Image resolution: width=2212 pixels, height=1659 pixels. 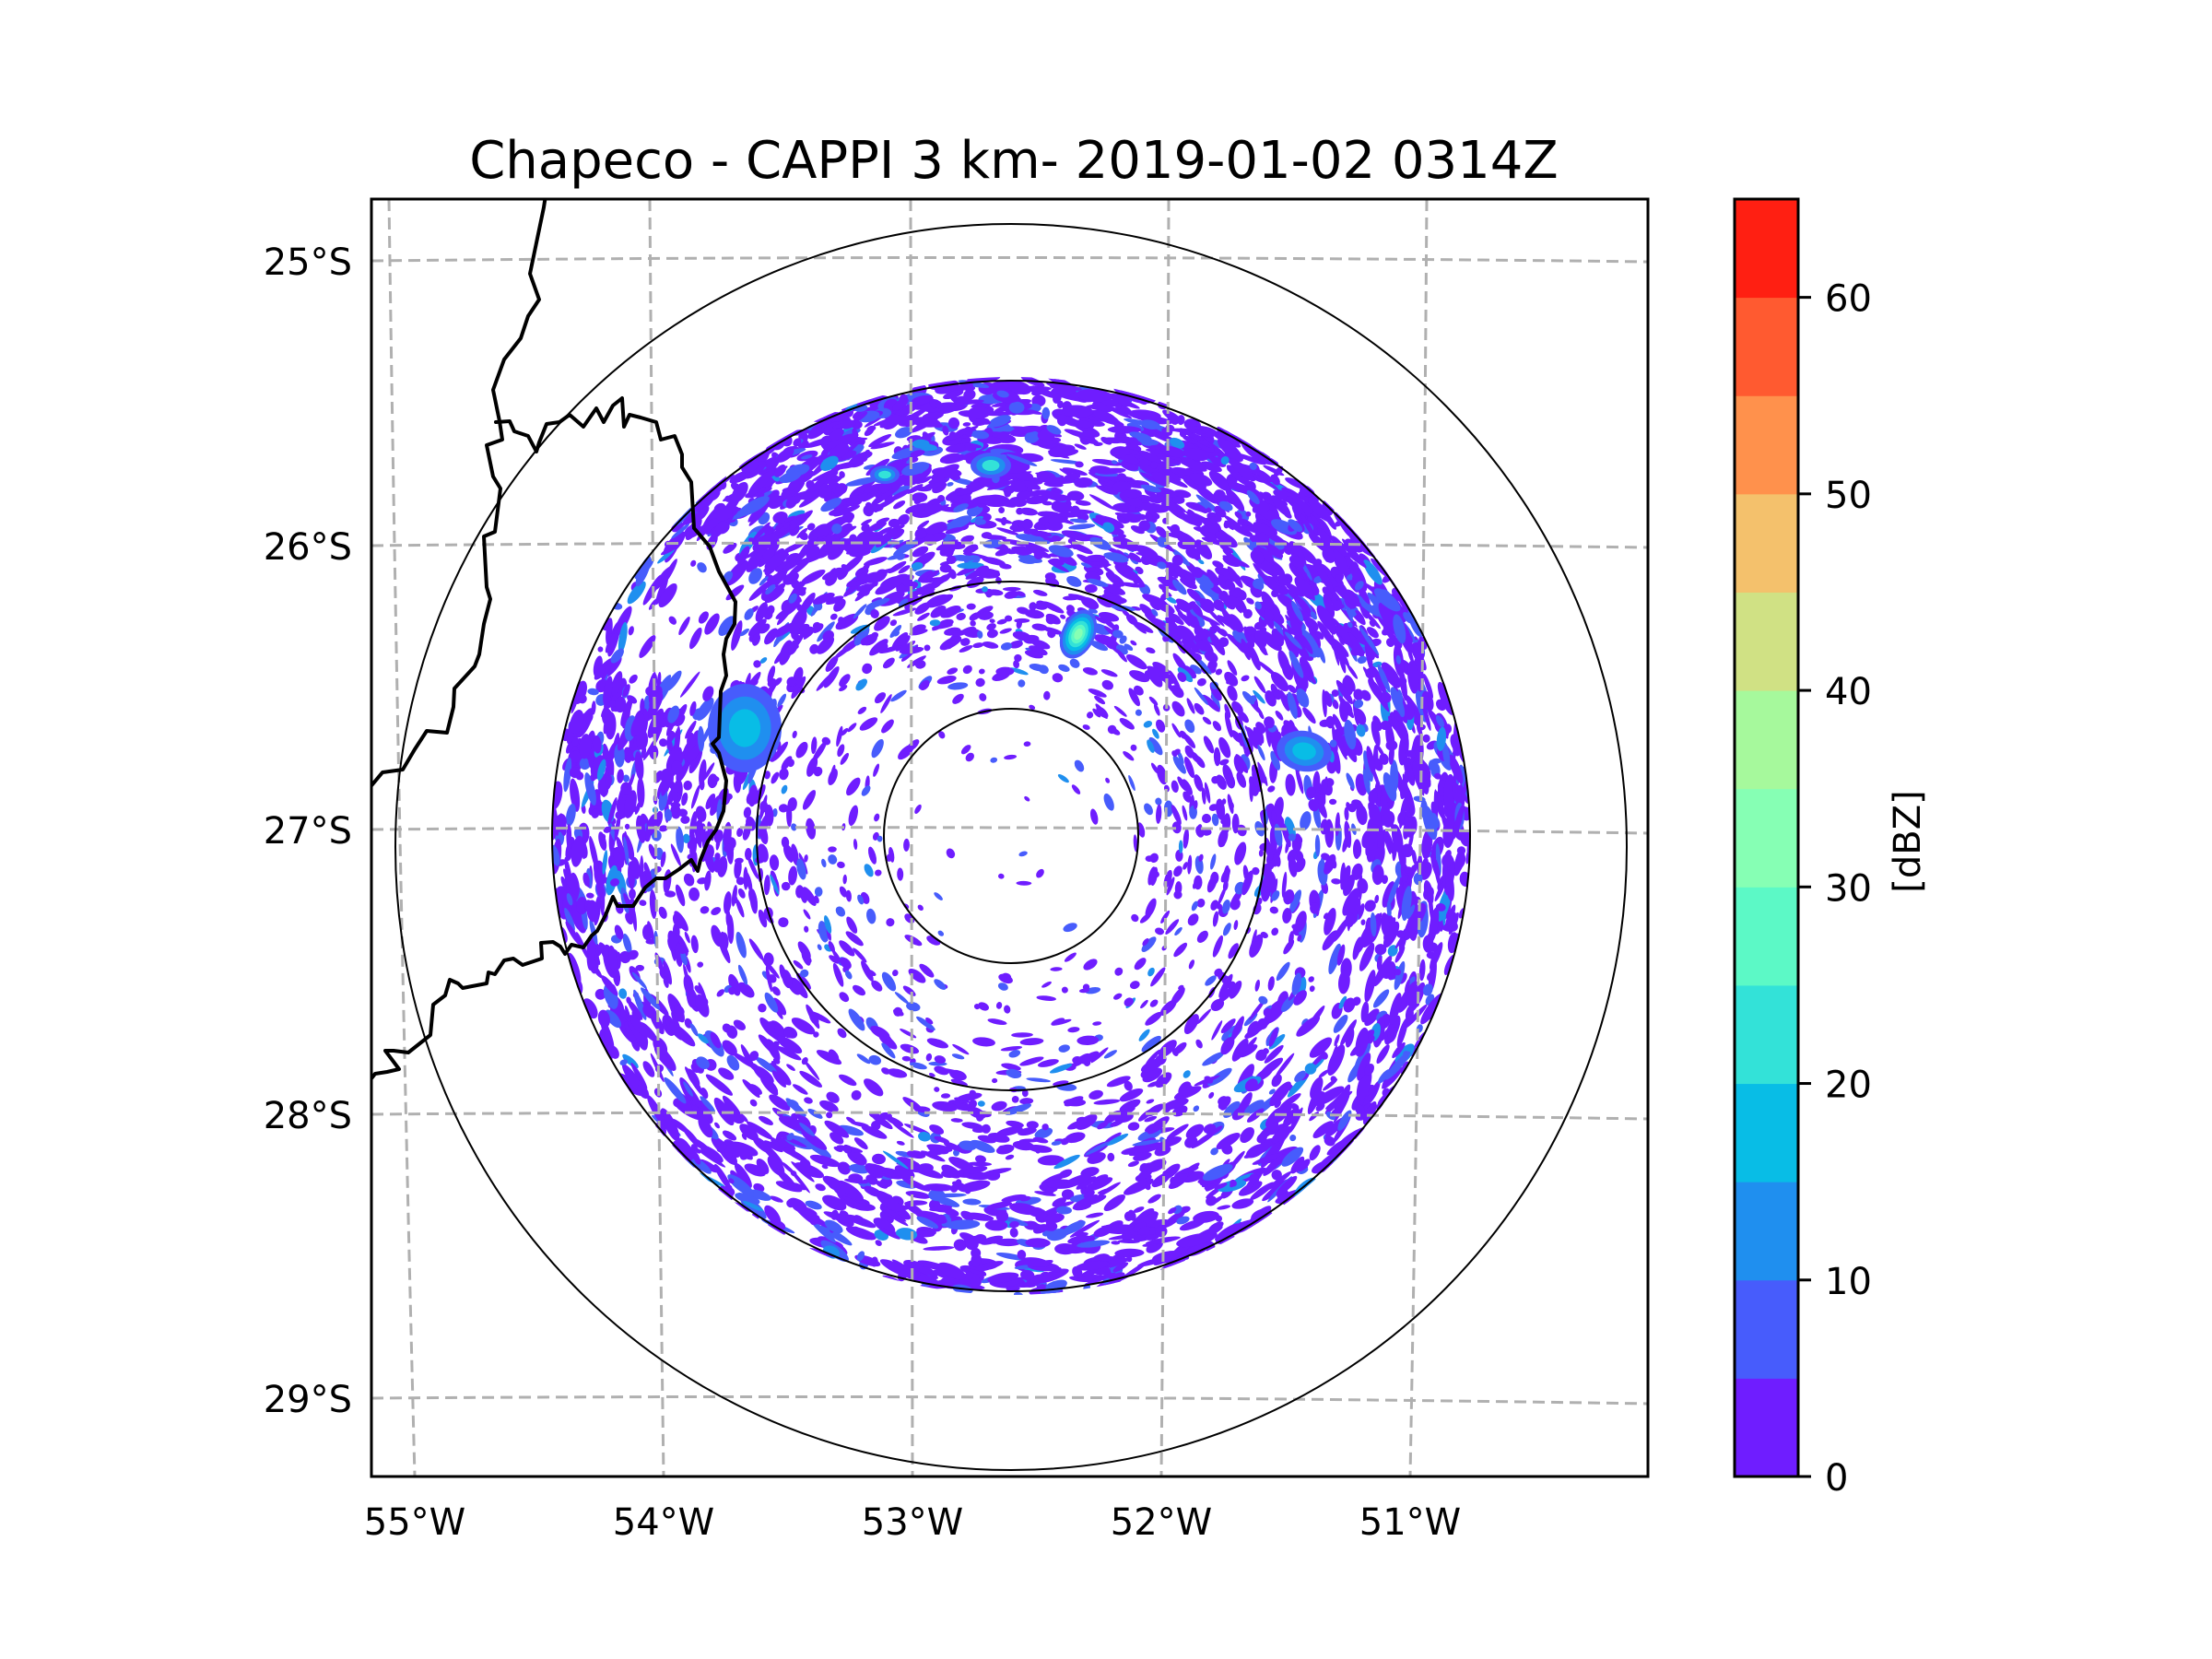 I want to click on colorbar-tick-label: 60, so click(x=1848, y=299).